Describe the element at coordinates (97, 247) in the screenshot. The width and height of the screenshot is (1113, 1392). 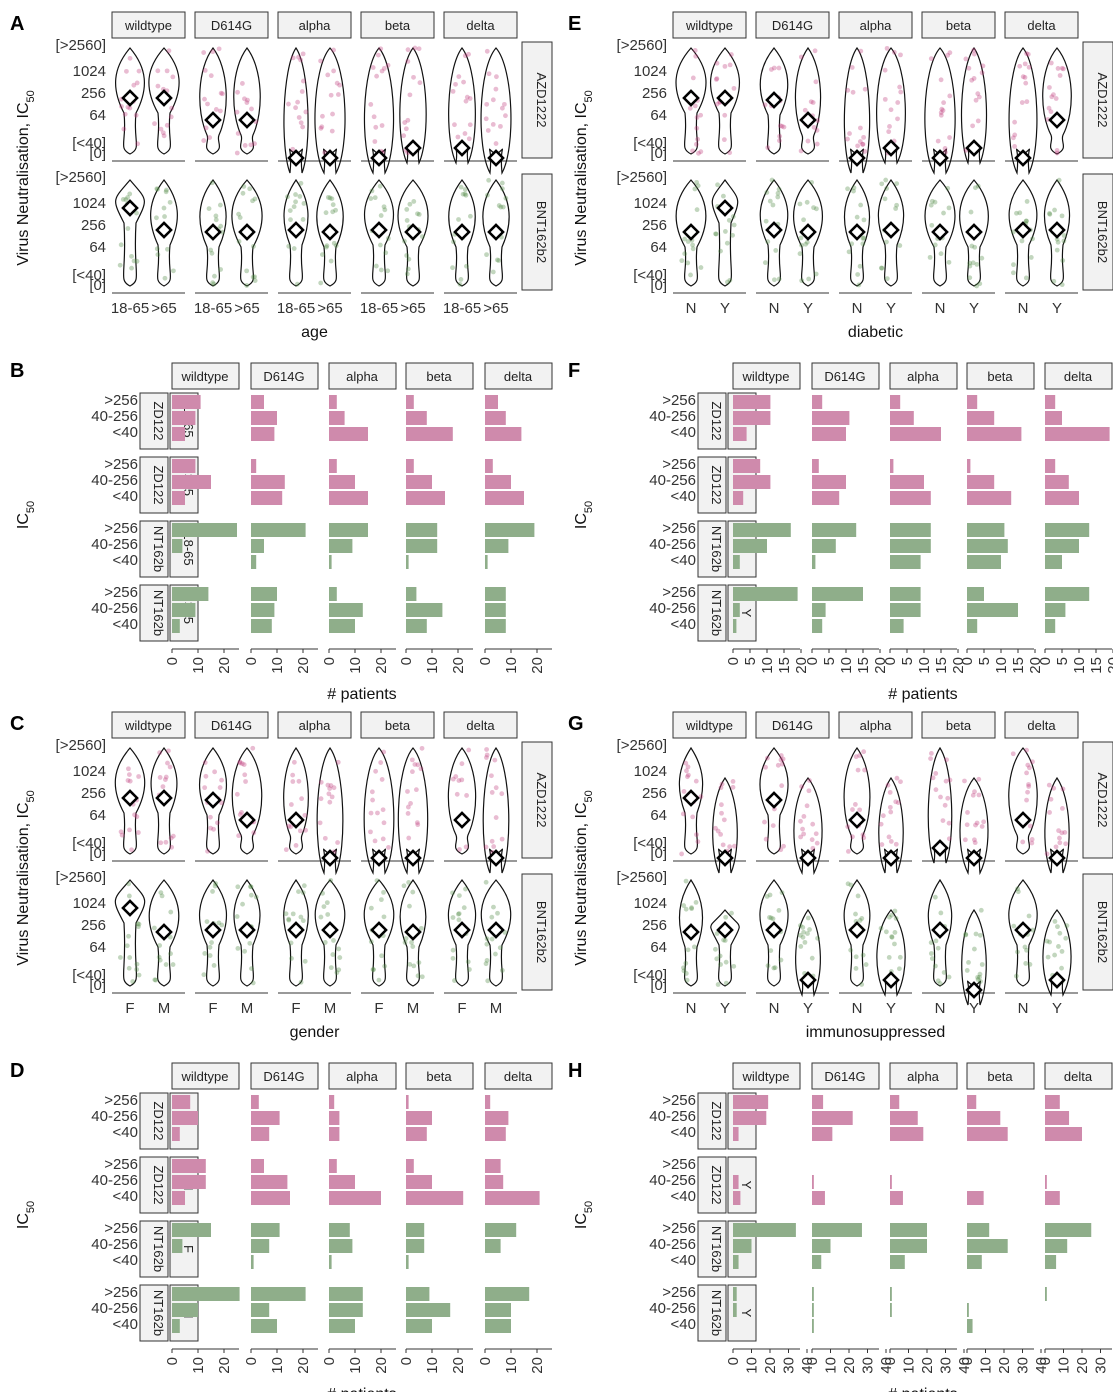
I see `y-tick-label: 64` at that location.